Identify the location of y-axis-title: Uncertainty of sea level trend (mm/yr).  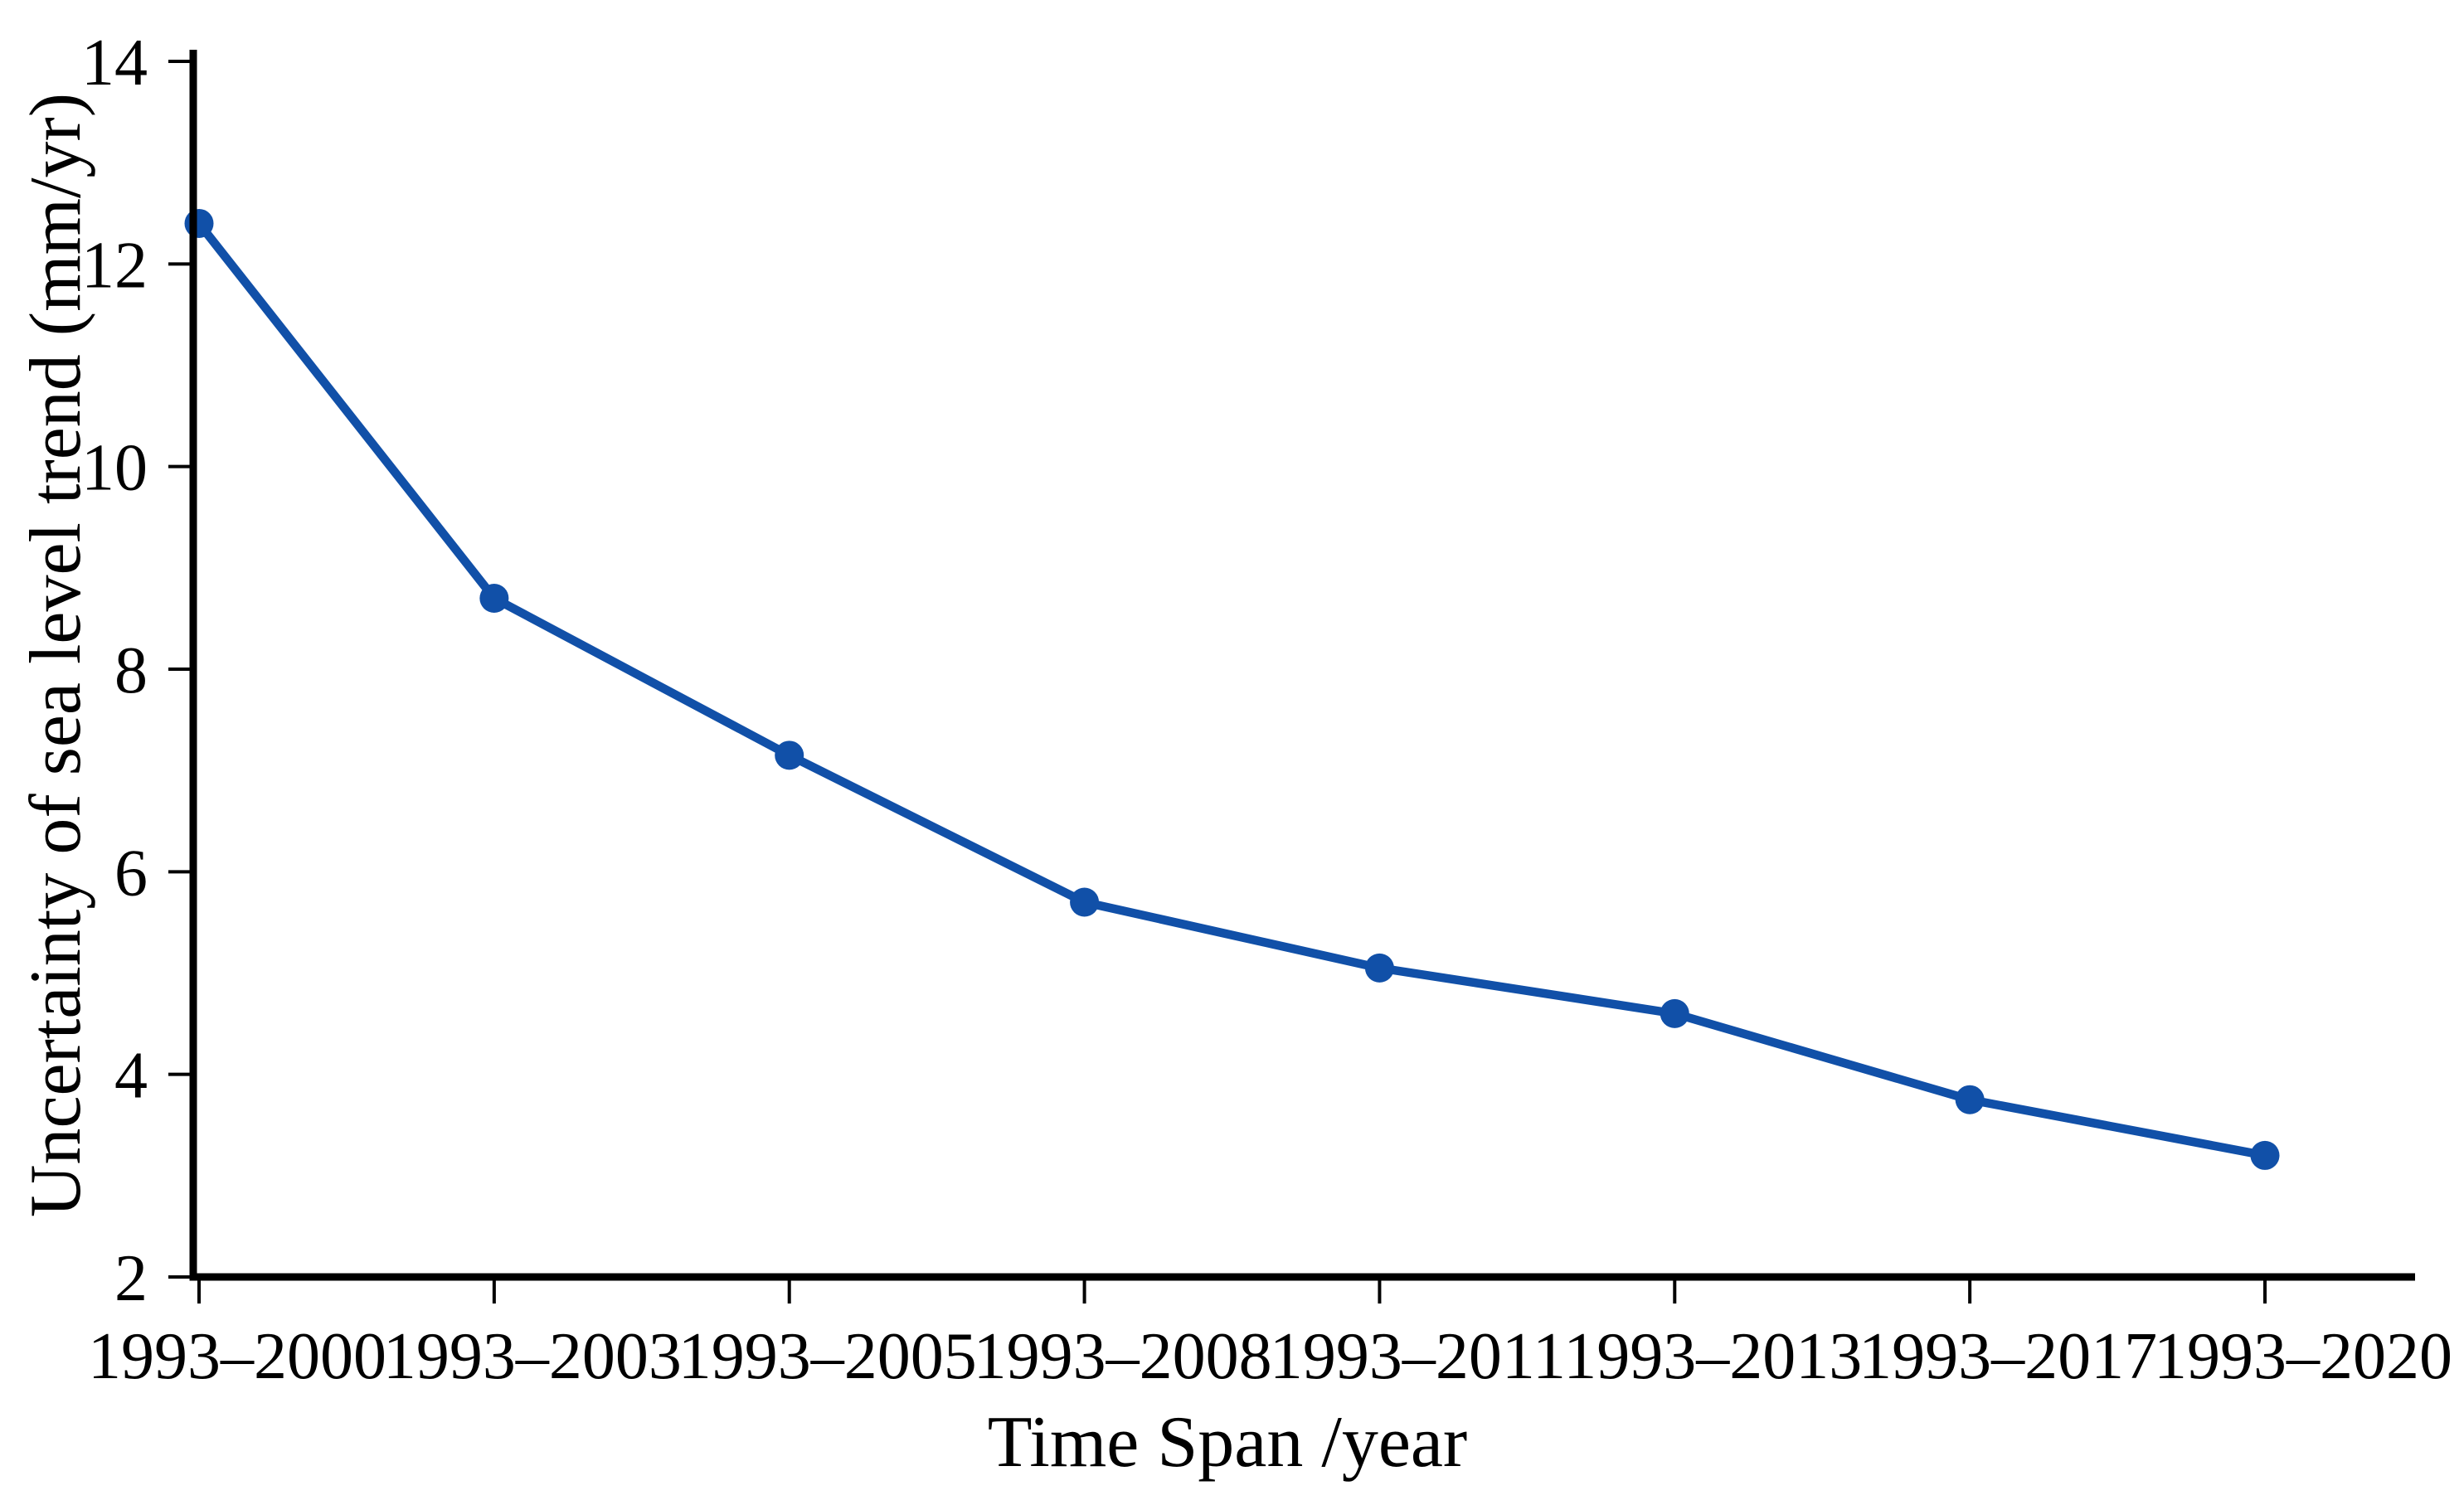
(56, 655).